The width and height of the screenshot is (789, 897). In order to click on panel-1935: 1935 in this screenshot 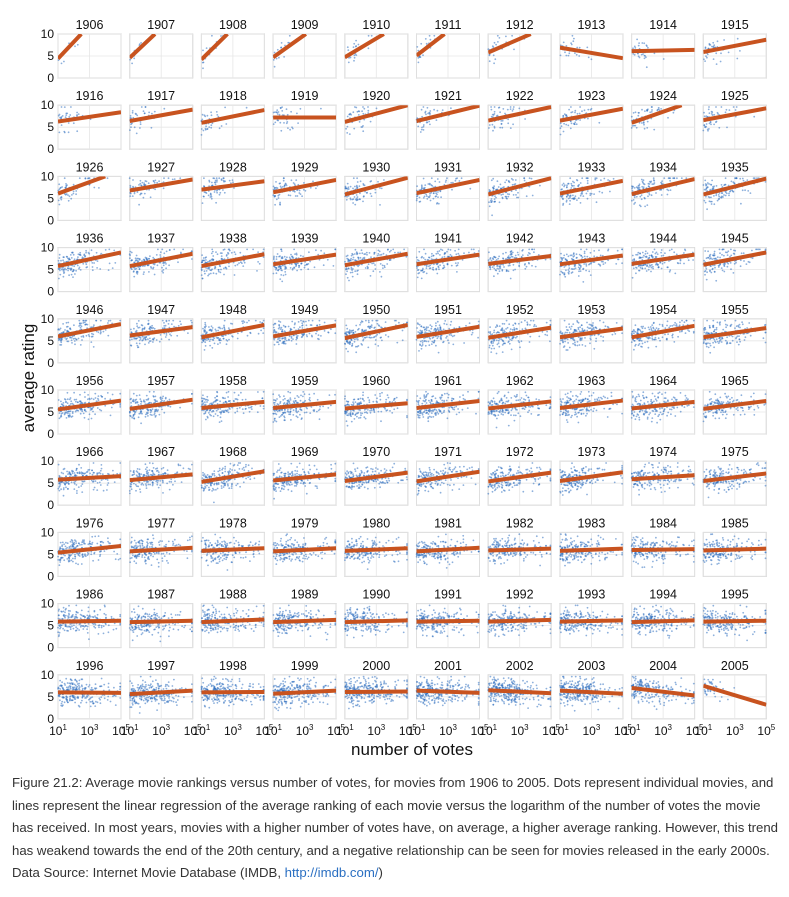, I will do `click(734, 190)`.